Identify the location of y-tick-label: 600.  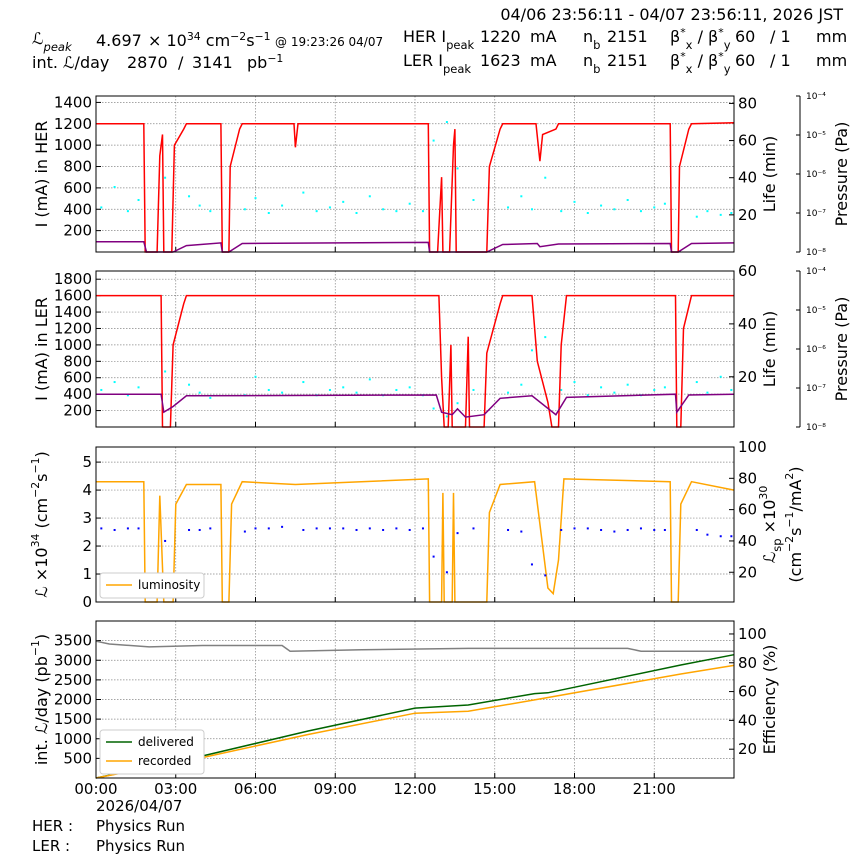
(77, 188).